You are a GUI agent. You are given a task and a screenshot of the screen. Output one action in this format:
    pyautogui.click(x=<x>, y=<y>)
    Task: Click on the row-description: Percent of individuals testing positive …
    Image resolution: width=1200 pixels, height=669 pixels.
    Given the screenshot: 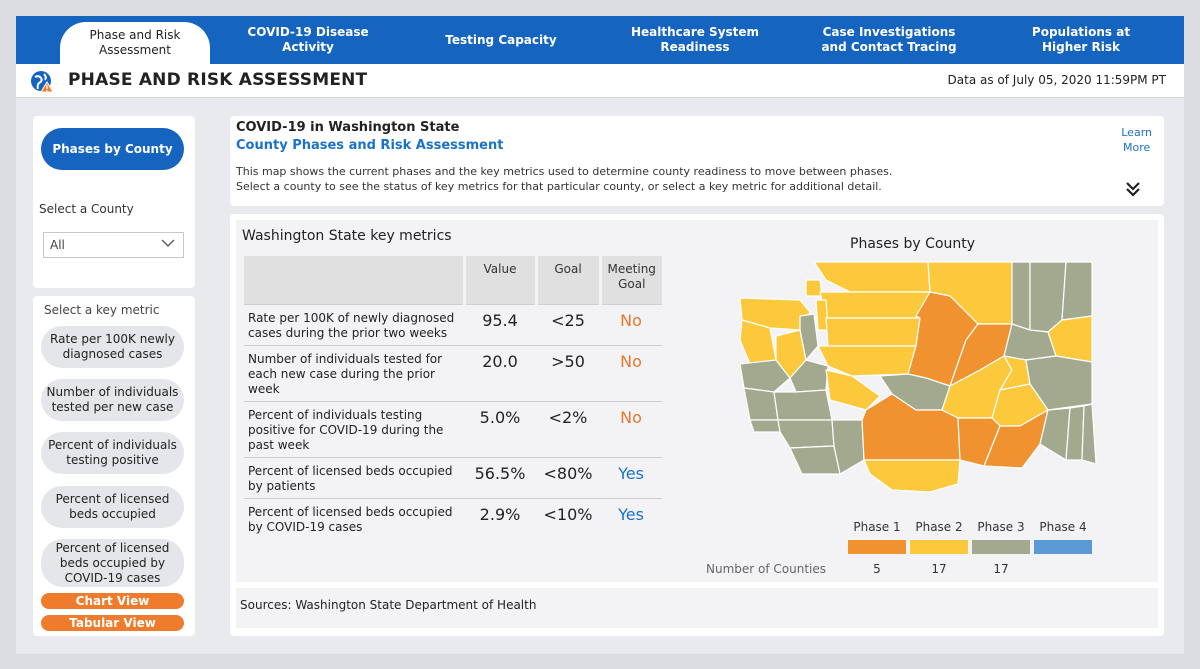 What is the action you would take?
    pyautogui.click(x=354, y=428)
    